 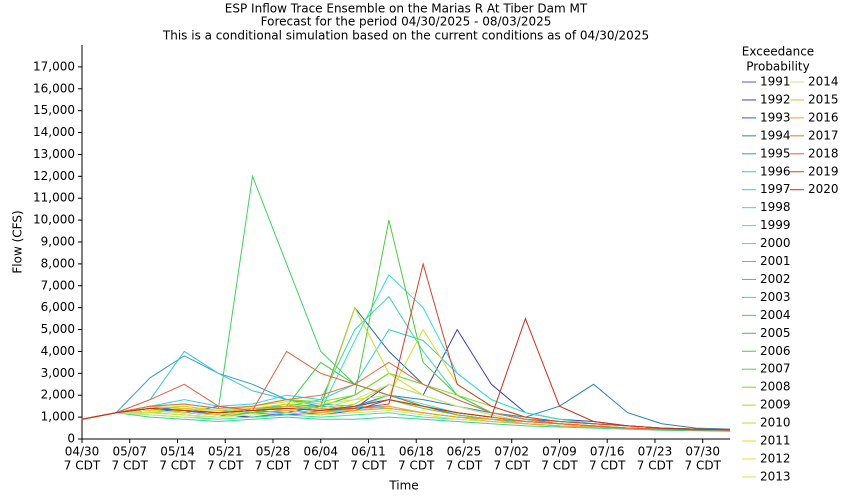 I want to click on legend-label: 2009, so click(x=775, y=405).